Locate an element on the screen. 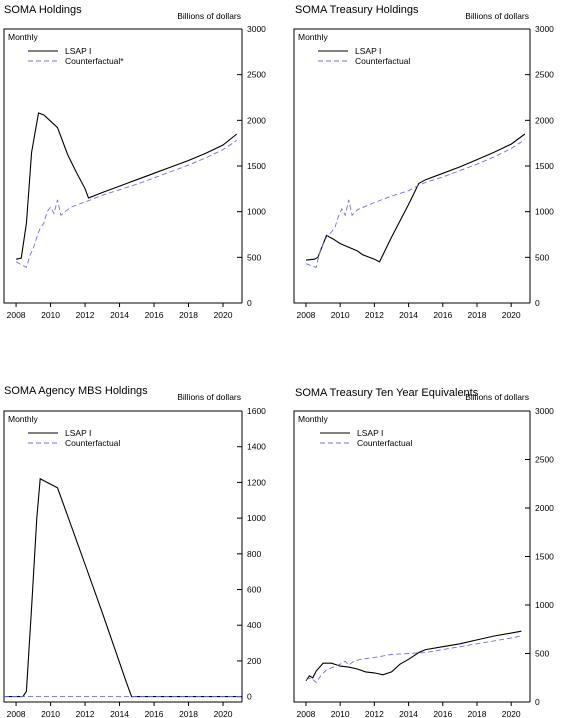 The height and width of the screenshot is (718, 564). y-tick-label: 400 is located at coordinates (254, 625).